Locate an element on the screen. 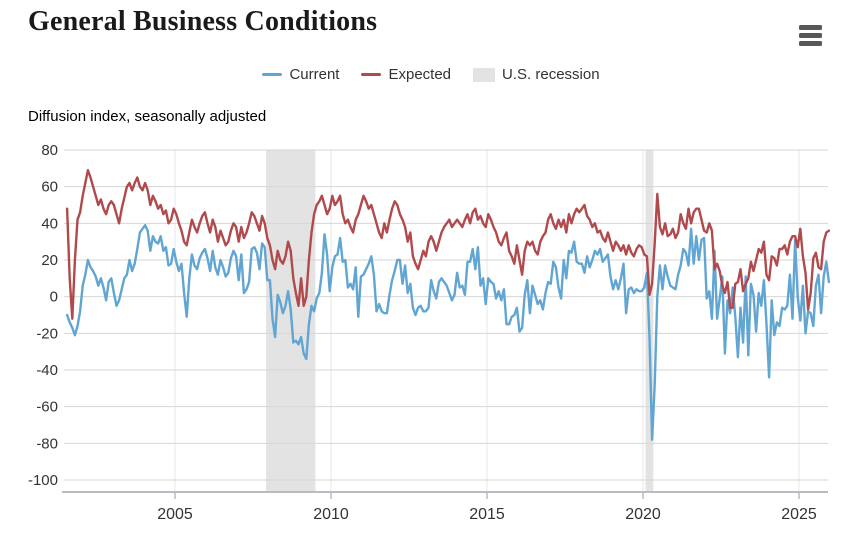  y-axis-tick-label: -40 is located at coordinates (47, 370).